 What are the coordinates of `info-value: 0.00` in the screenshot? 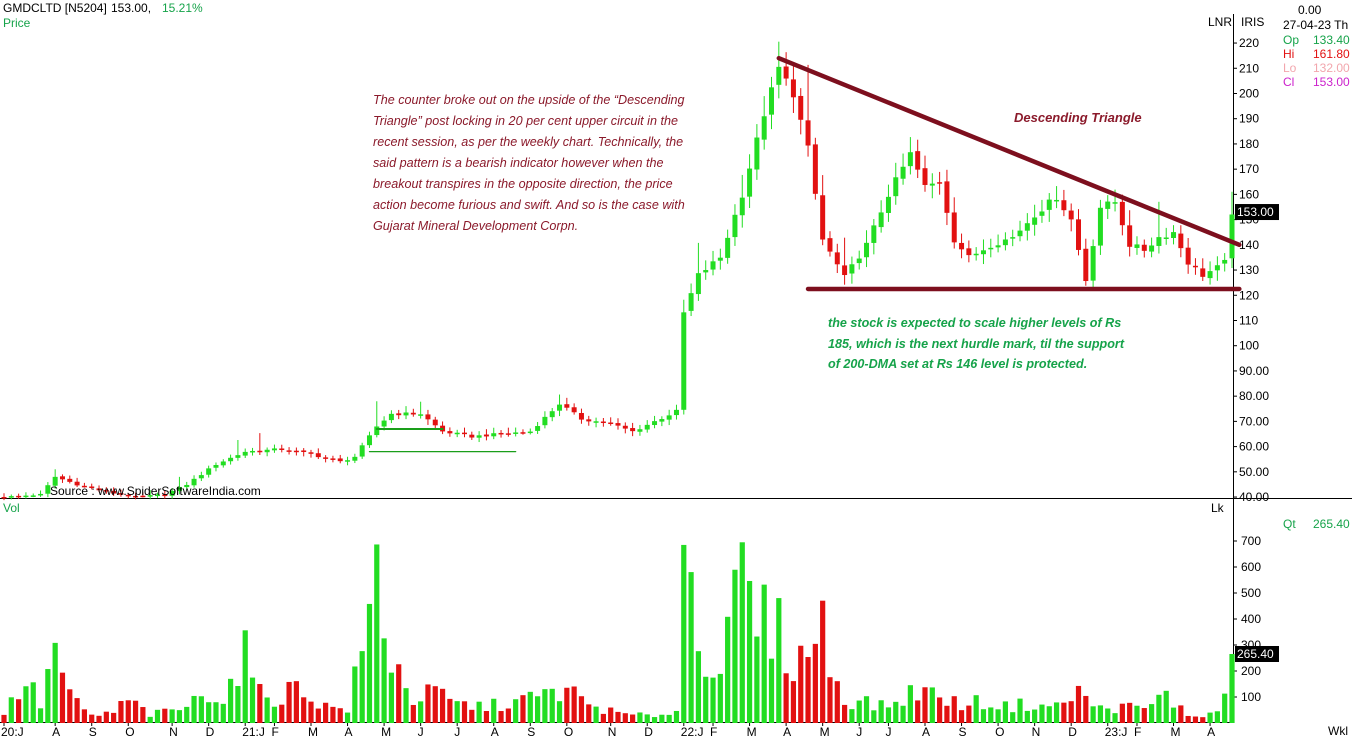 It's located at (1310, 10).